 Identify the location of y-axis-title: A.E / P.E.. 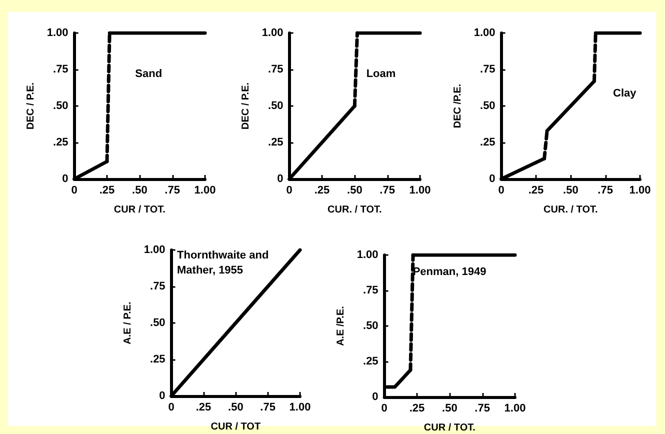
(128, 322).